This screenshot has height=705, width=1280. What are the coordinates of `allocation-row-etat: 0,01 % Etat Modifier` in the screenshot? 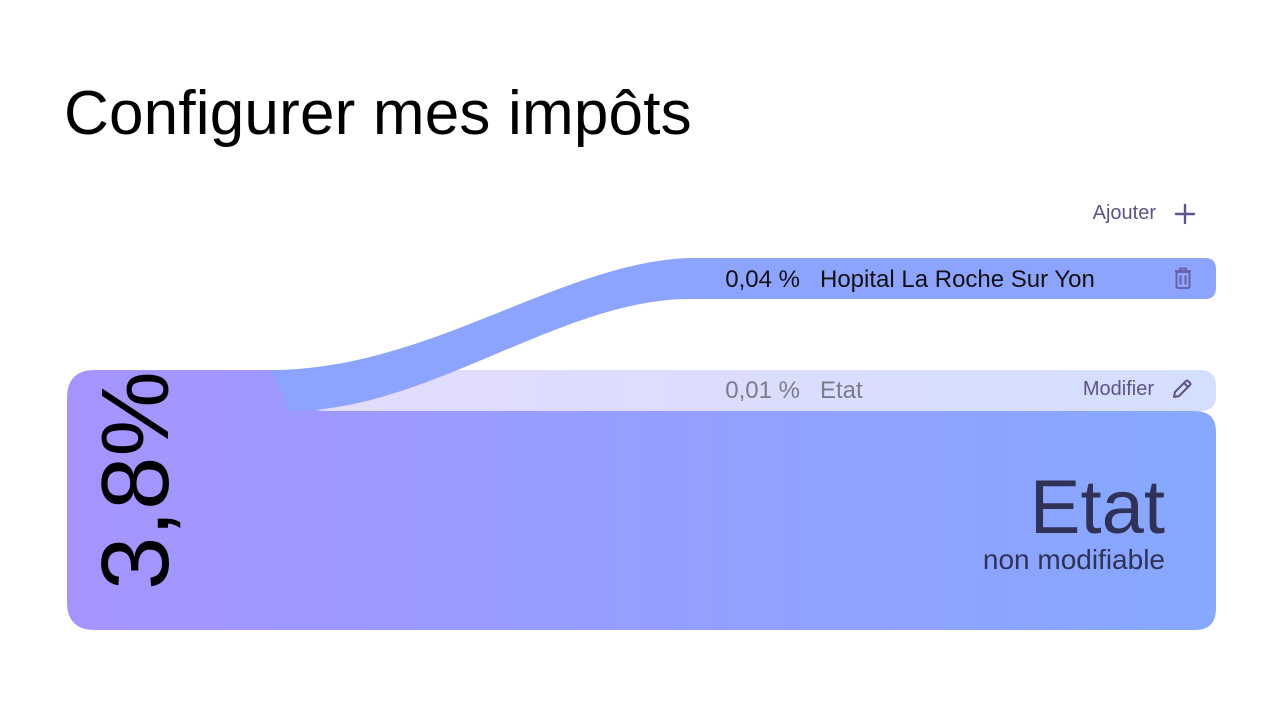 It's located at (928, 390).